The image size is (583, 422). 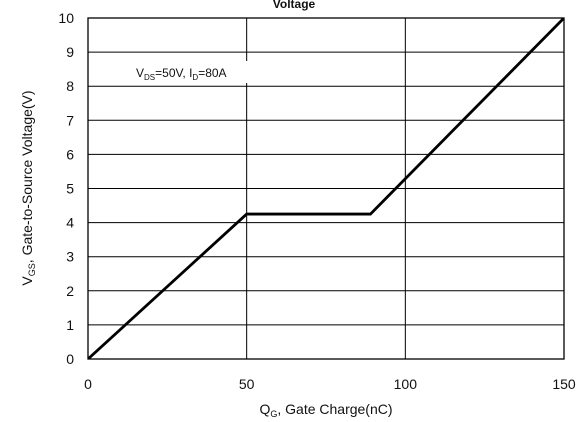 What do you see at coordinates (70, 325) in the screenshot?
I see `y-tick-label: 1` at bounding box center [70, 325].